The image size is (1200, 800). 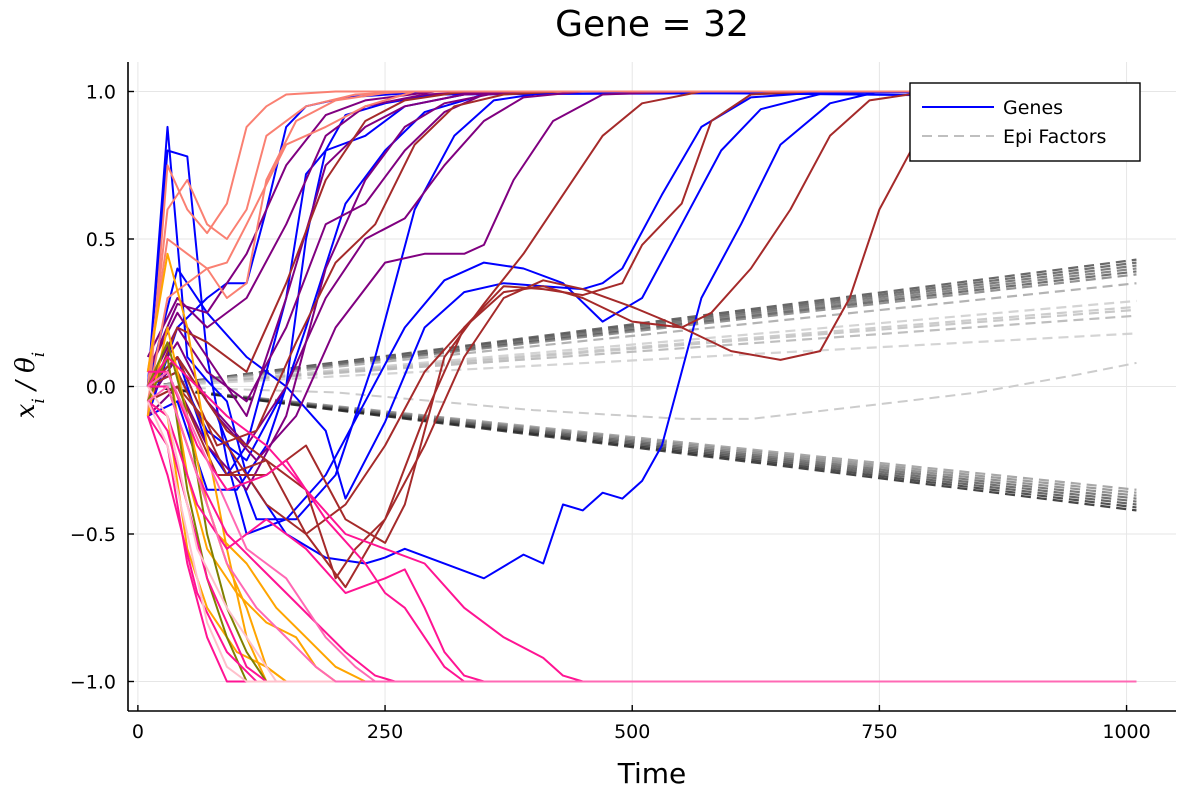 What do you see at coordinates (1033, 108) in the screenshot?
I see `legend-genes-label: Genes` at bounding box center [1033, 108].